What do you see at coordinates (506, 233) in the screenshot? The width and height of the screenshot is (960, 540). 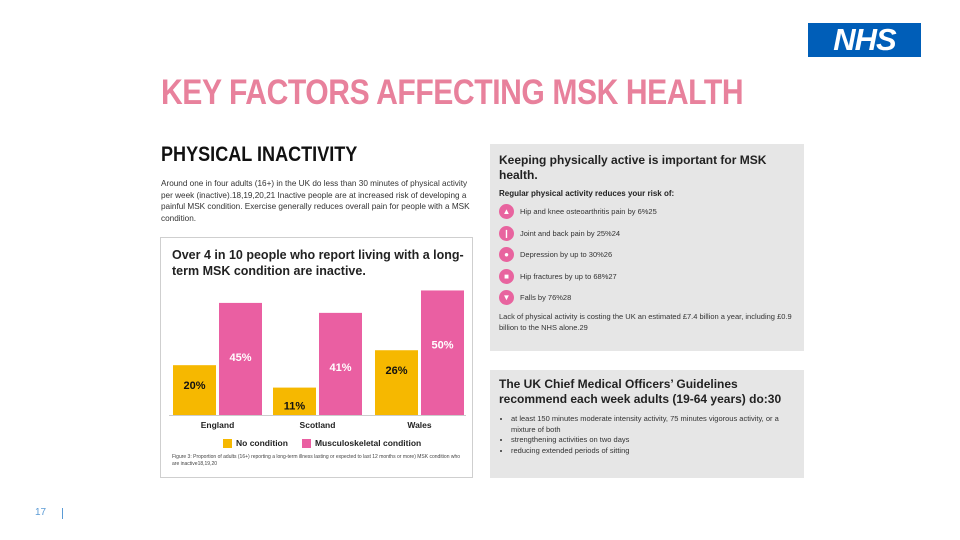 I see `joint-back-icon: ❙` at bounding box center [506, 233].